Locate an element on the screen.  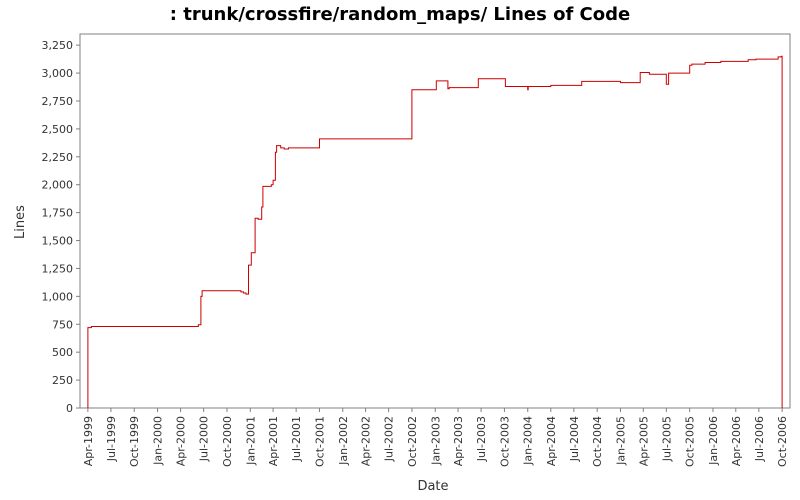
x-tick-label: Jan-2005 is located at coordinates (620, 441).